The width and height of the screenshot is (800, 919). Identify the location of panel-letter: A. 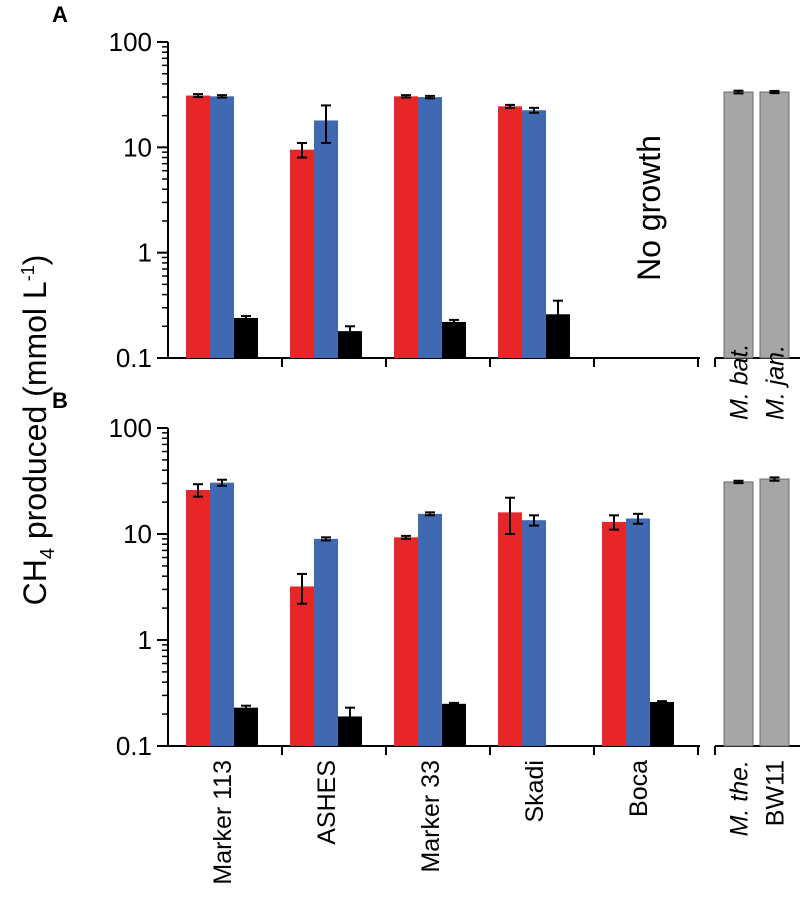
(60, 14).